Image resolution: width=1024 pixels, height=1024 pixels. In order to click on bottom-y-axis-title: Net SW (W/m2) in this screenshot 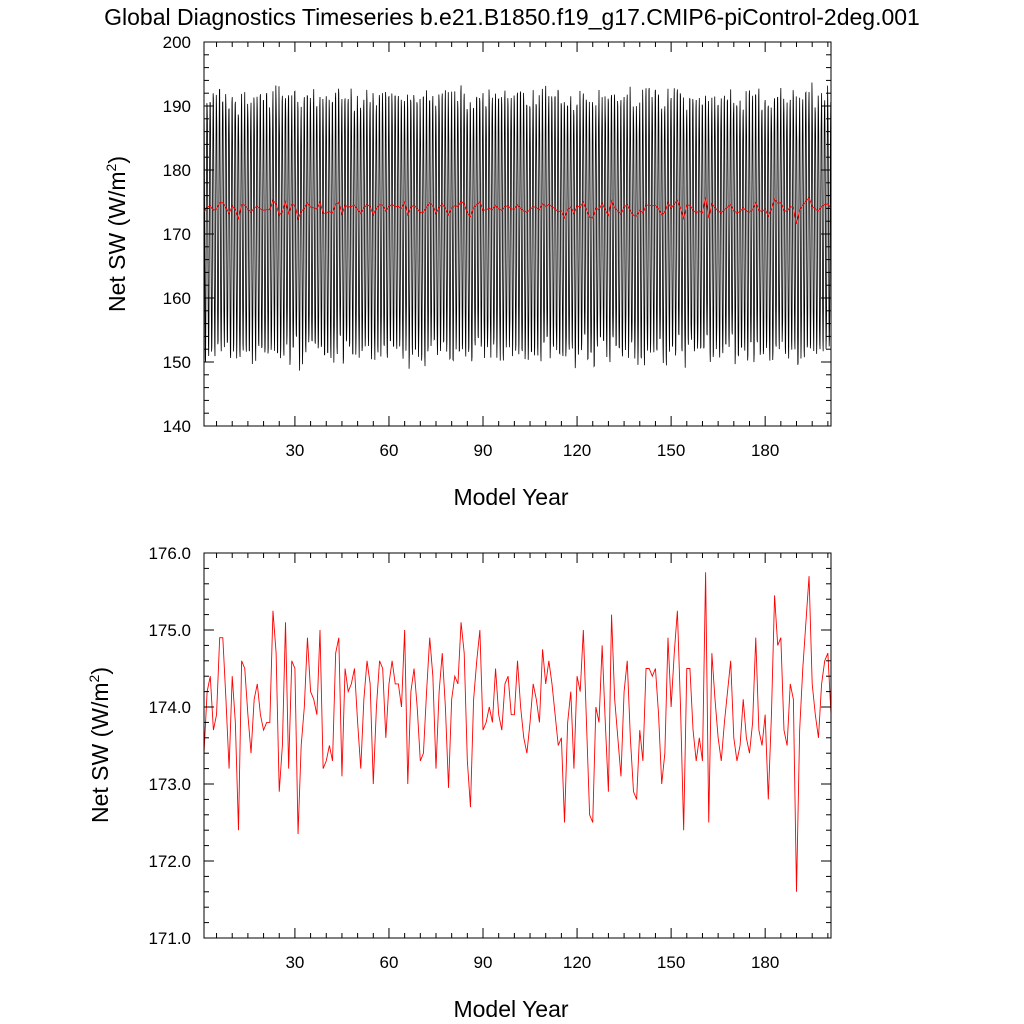, I will do `click(99, 745)`.